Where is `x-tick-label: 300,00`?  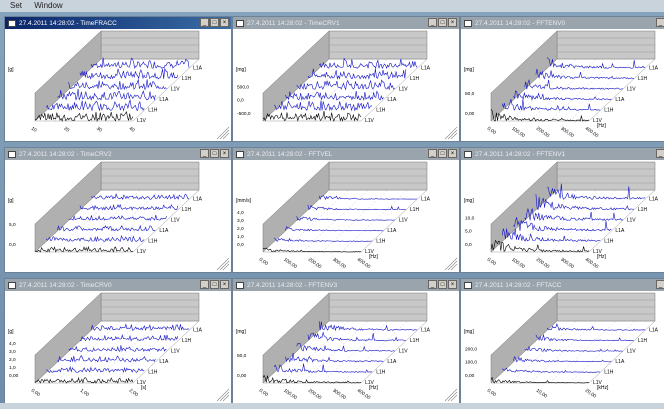
x-tick-label: 300,00 is located at coordinates (339, 264).